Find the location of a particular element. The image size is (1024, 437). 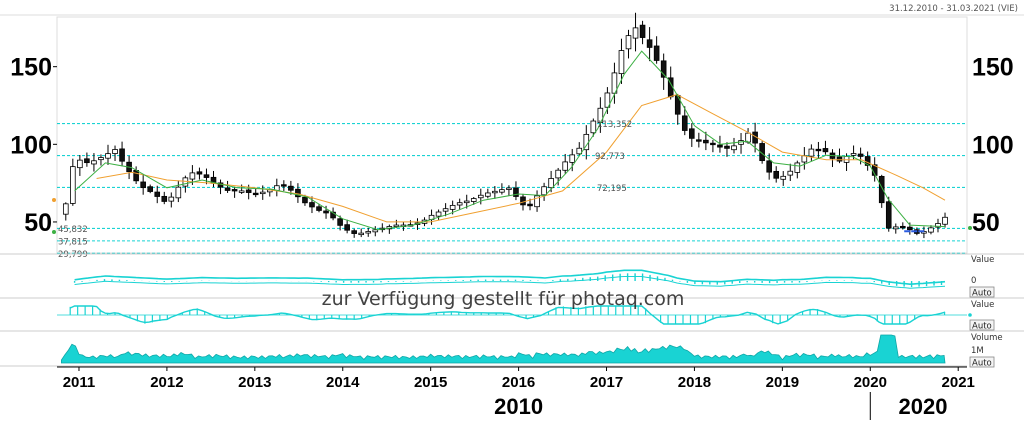

x-tick-2014: 2014 is located at coordinates (343, 382).